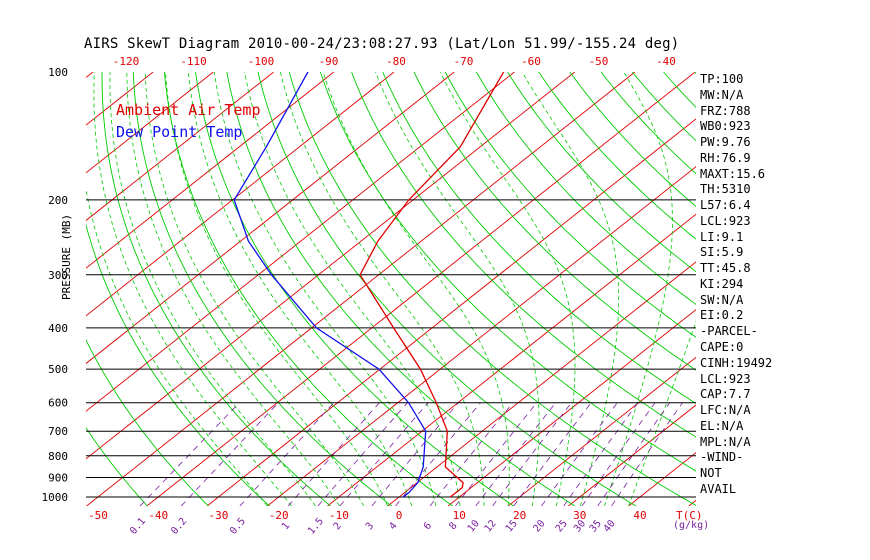  What do you see at coordinates (58, 328) in the screenshot?
I see `pressure-tick-label: 400` at bounding box center [58, 328].